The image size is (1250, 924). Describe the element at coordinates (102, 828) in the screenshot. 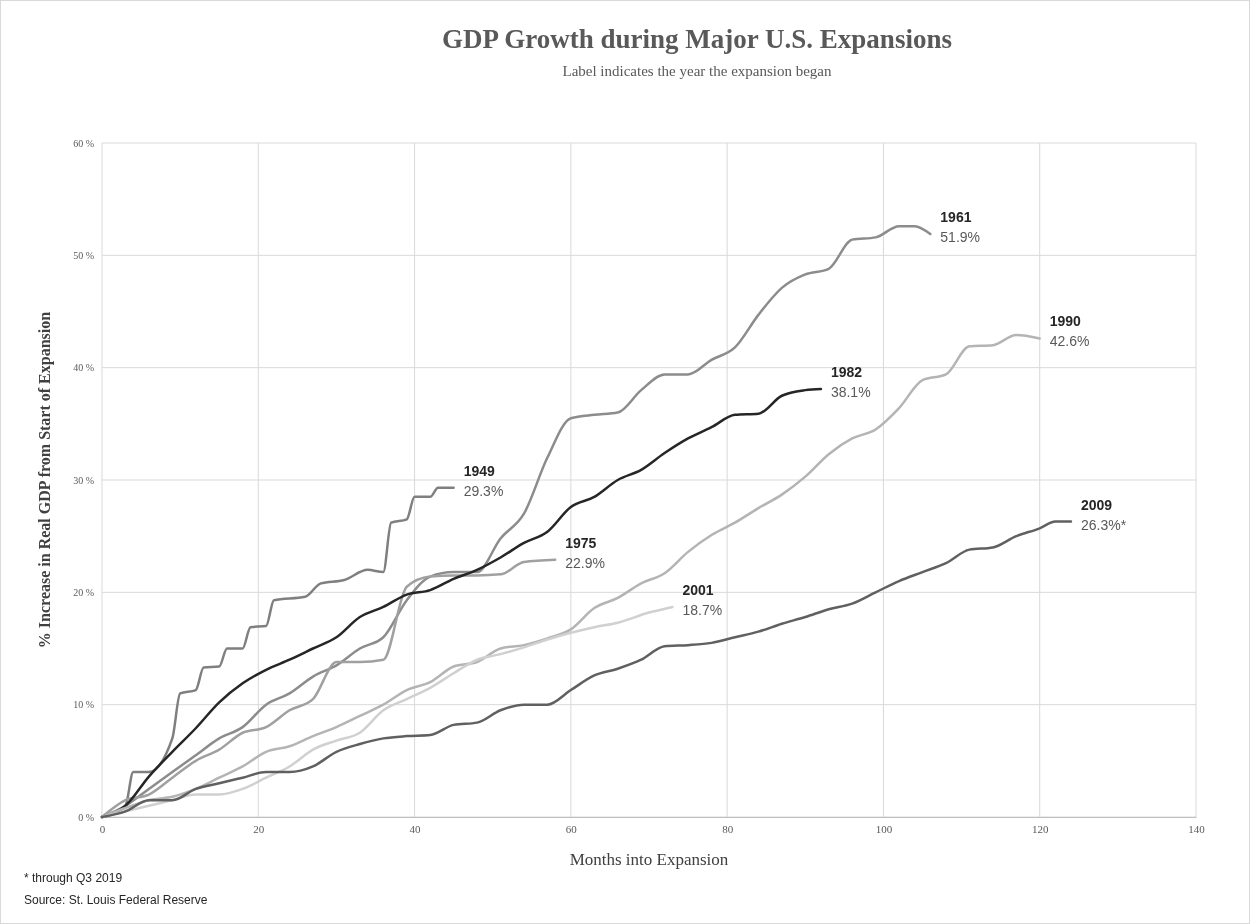

I see `x-tick-label: 0` at that location.